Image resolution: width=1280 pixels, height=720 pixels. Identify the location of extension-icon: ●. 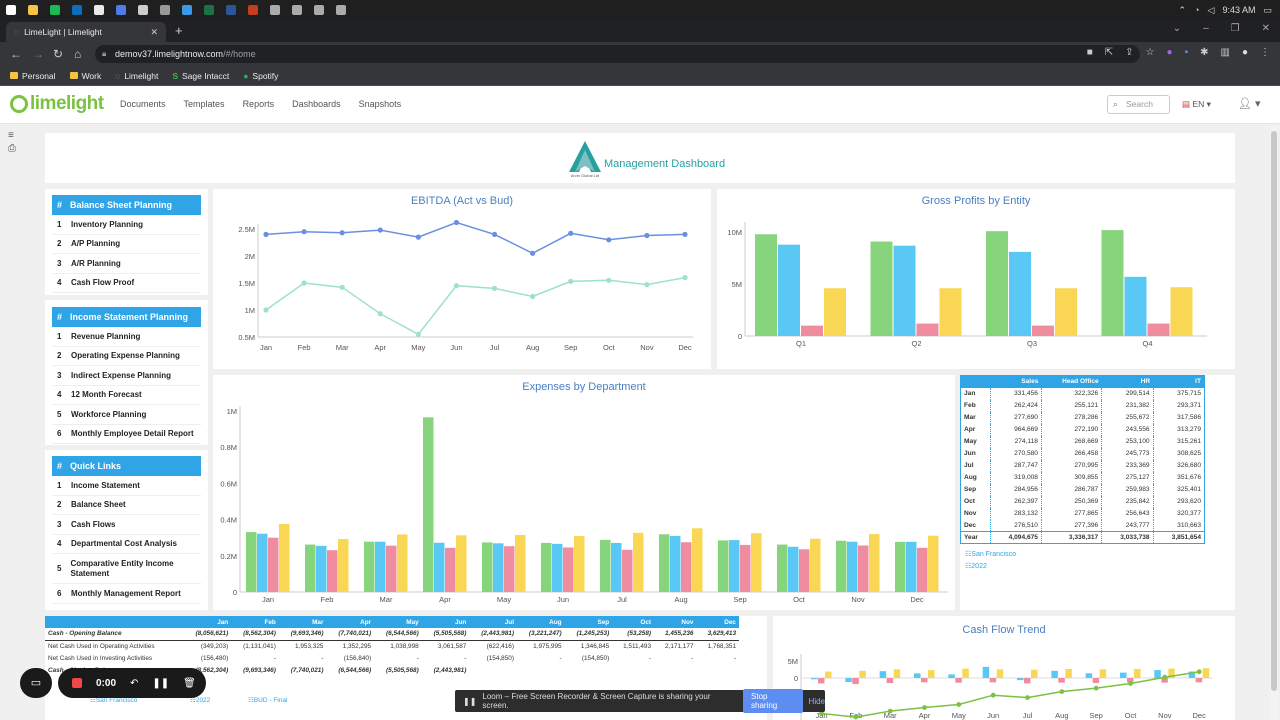
(1169, 52).